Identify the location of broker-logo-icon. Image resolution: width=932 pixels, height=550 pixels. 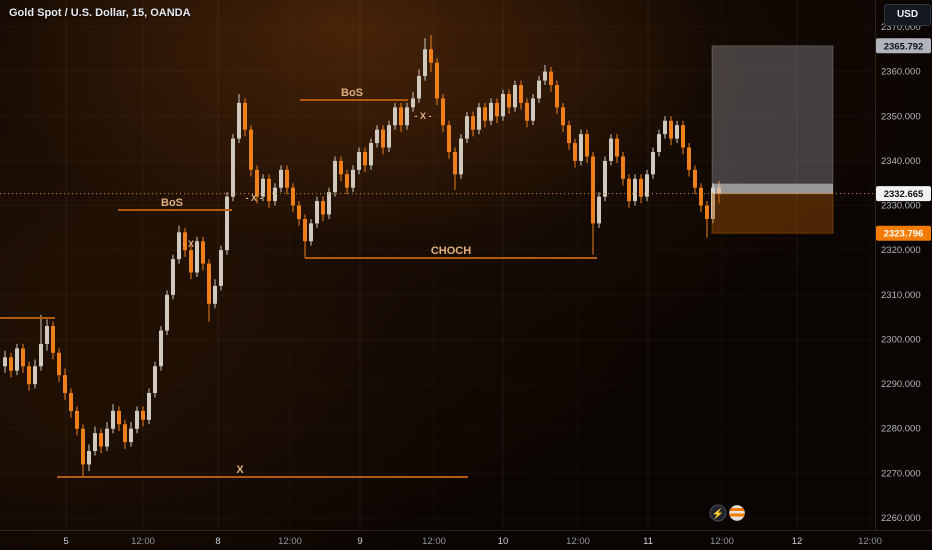
(737, 513).